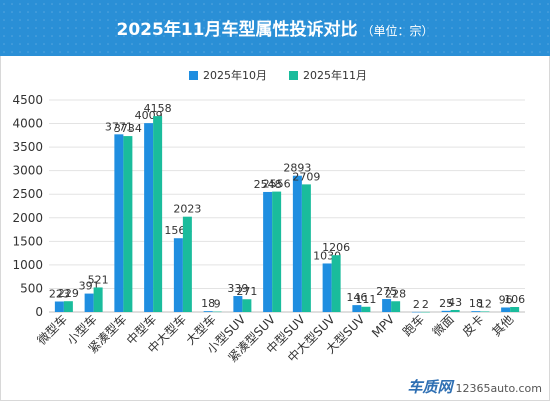 The image size is (550, 404). I want to click on bar-value-label: 9, so click(217, 304).